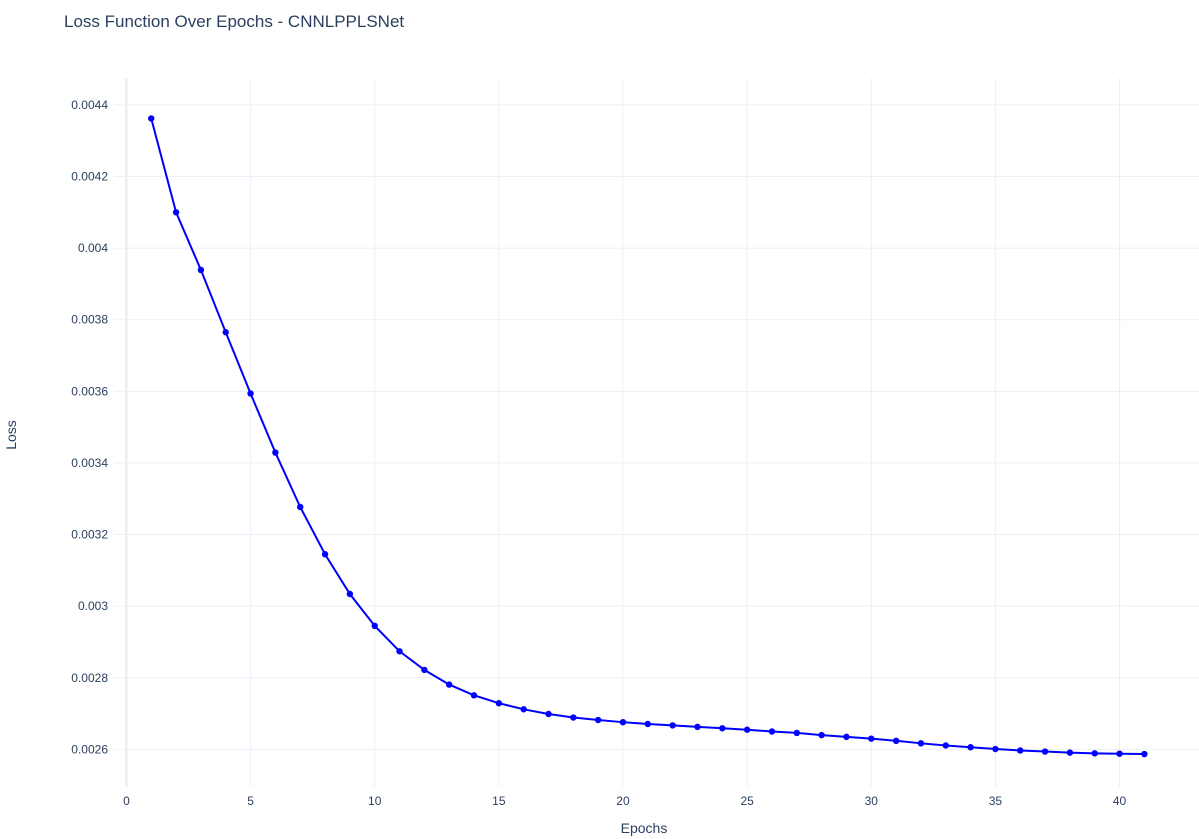 The height and width of the screenshot is (839, 1199). Describe the element at coordinates (747, 801) in the screenshot. I see `x-tick-label: 25` at that location.